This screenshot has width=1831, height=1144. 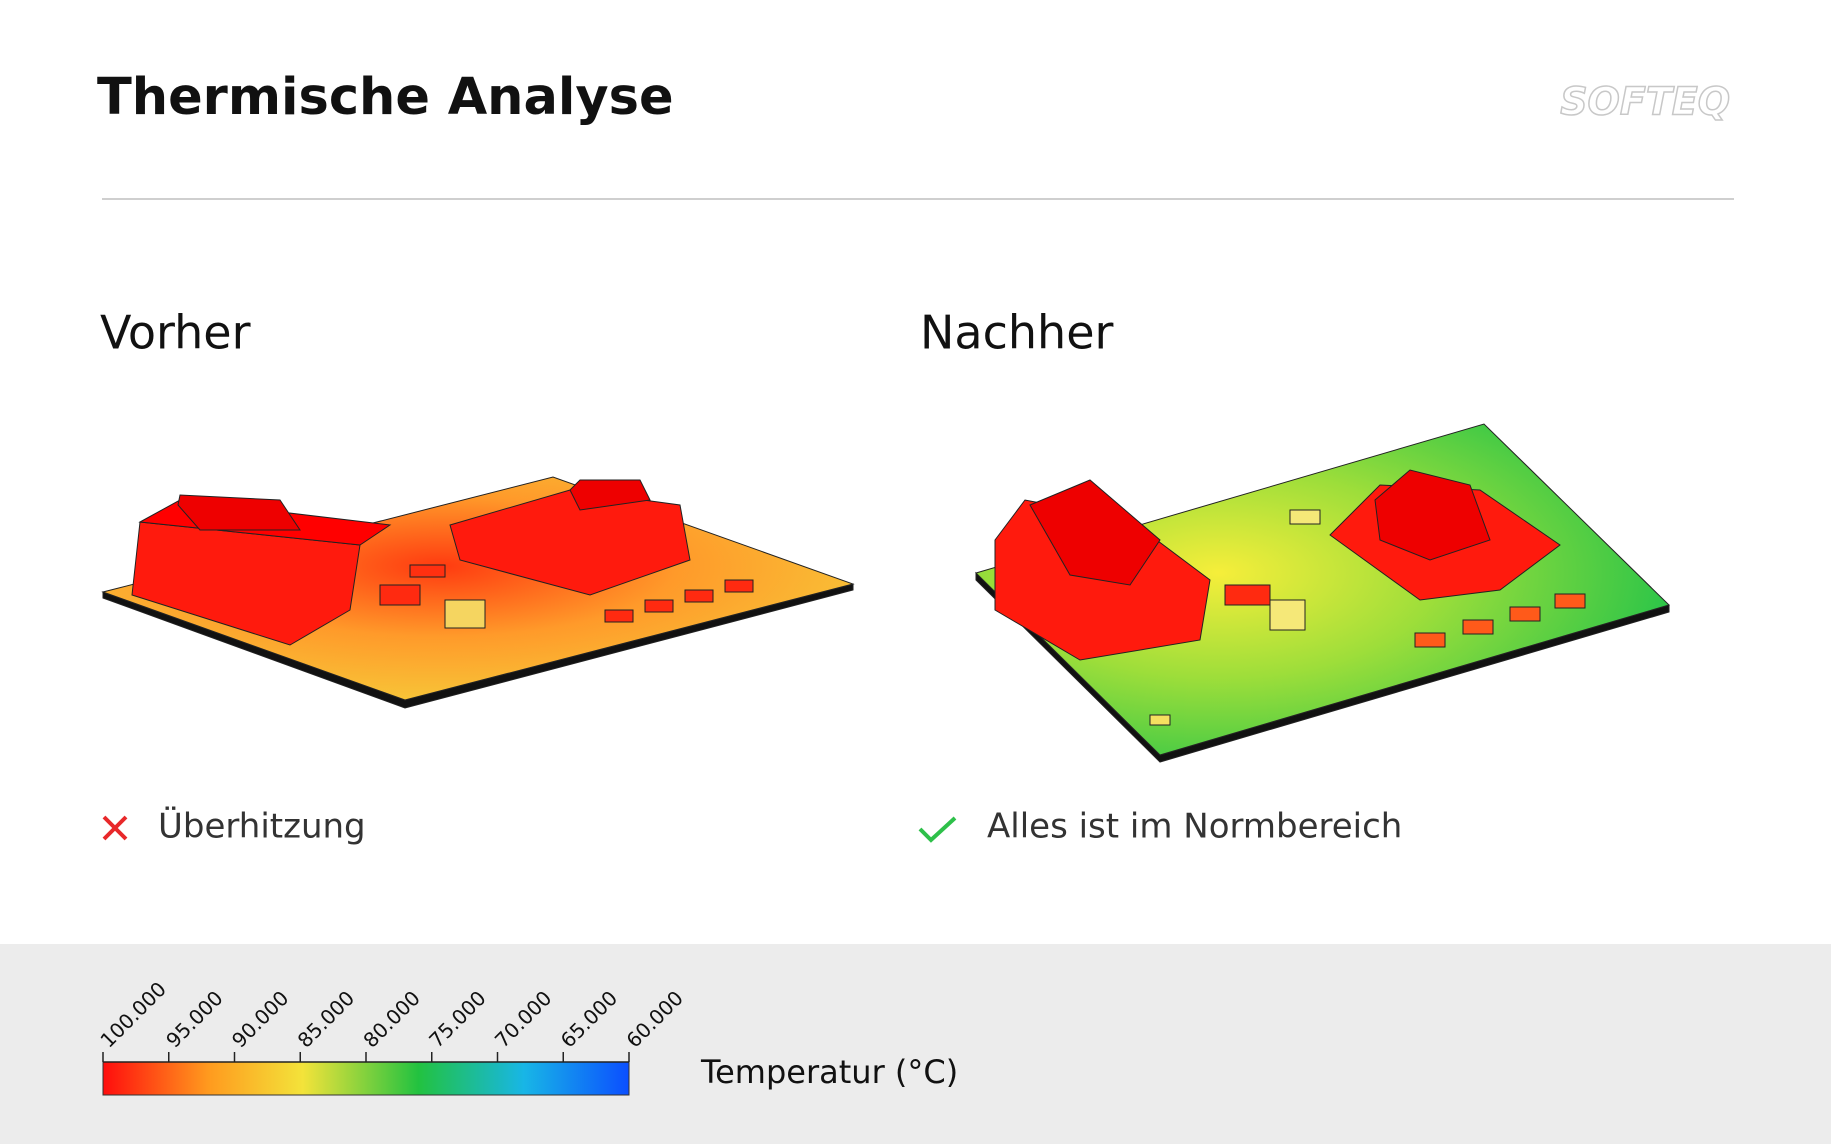 I want to click on status-text: Alles ist im Normbereich, so click(x=1194, y=827).